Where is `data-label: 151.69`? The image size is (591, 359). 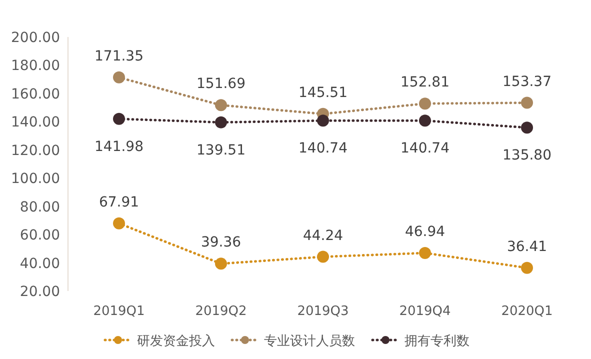
data-label: 151.69 is located at coordinates (221, 84).